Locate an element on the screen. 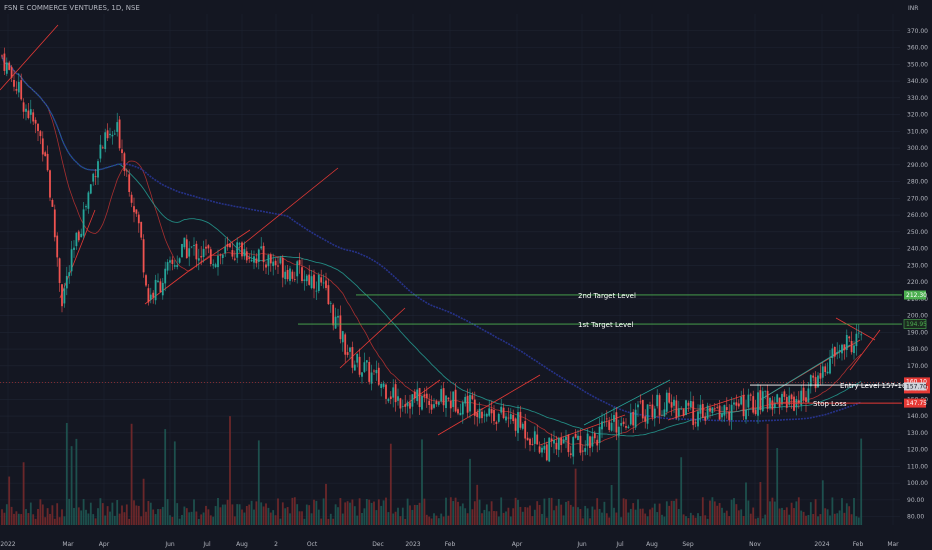  entry-label: Entry Level 157-160 is located at coordinates (875, 386).